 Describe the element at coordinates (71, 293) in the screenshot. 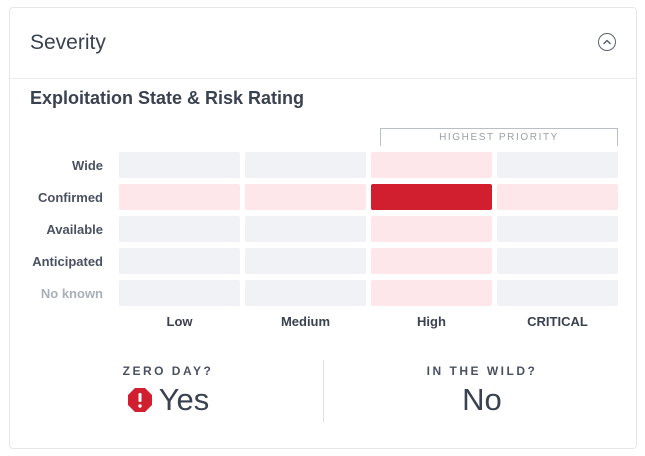

I see `row-label-no-known: No known` at that location.